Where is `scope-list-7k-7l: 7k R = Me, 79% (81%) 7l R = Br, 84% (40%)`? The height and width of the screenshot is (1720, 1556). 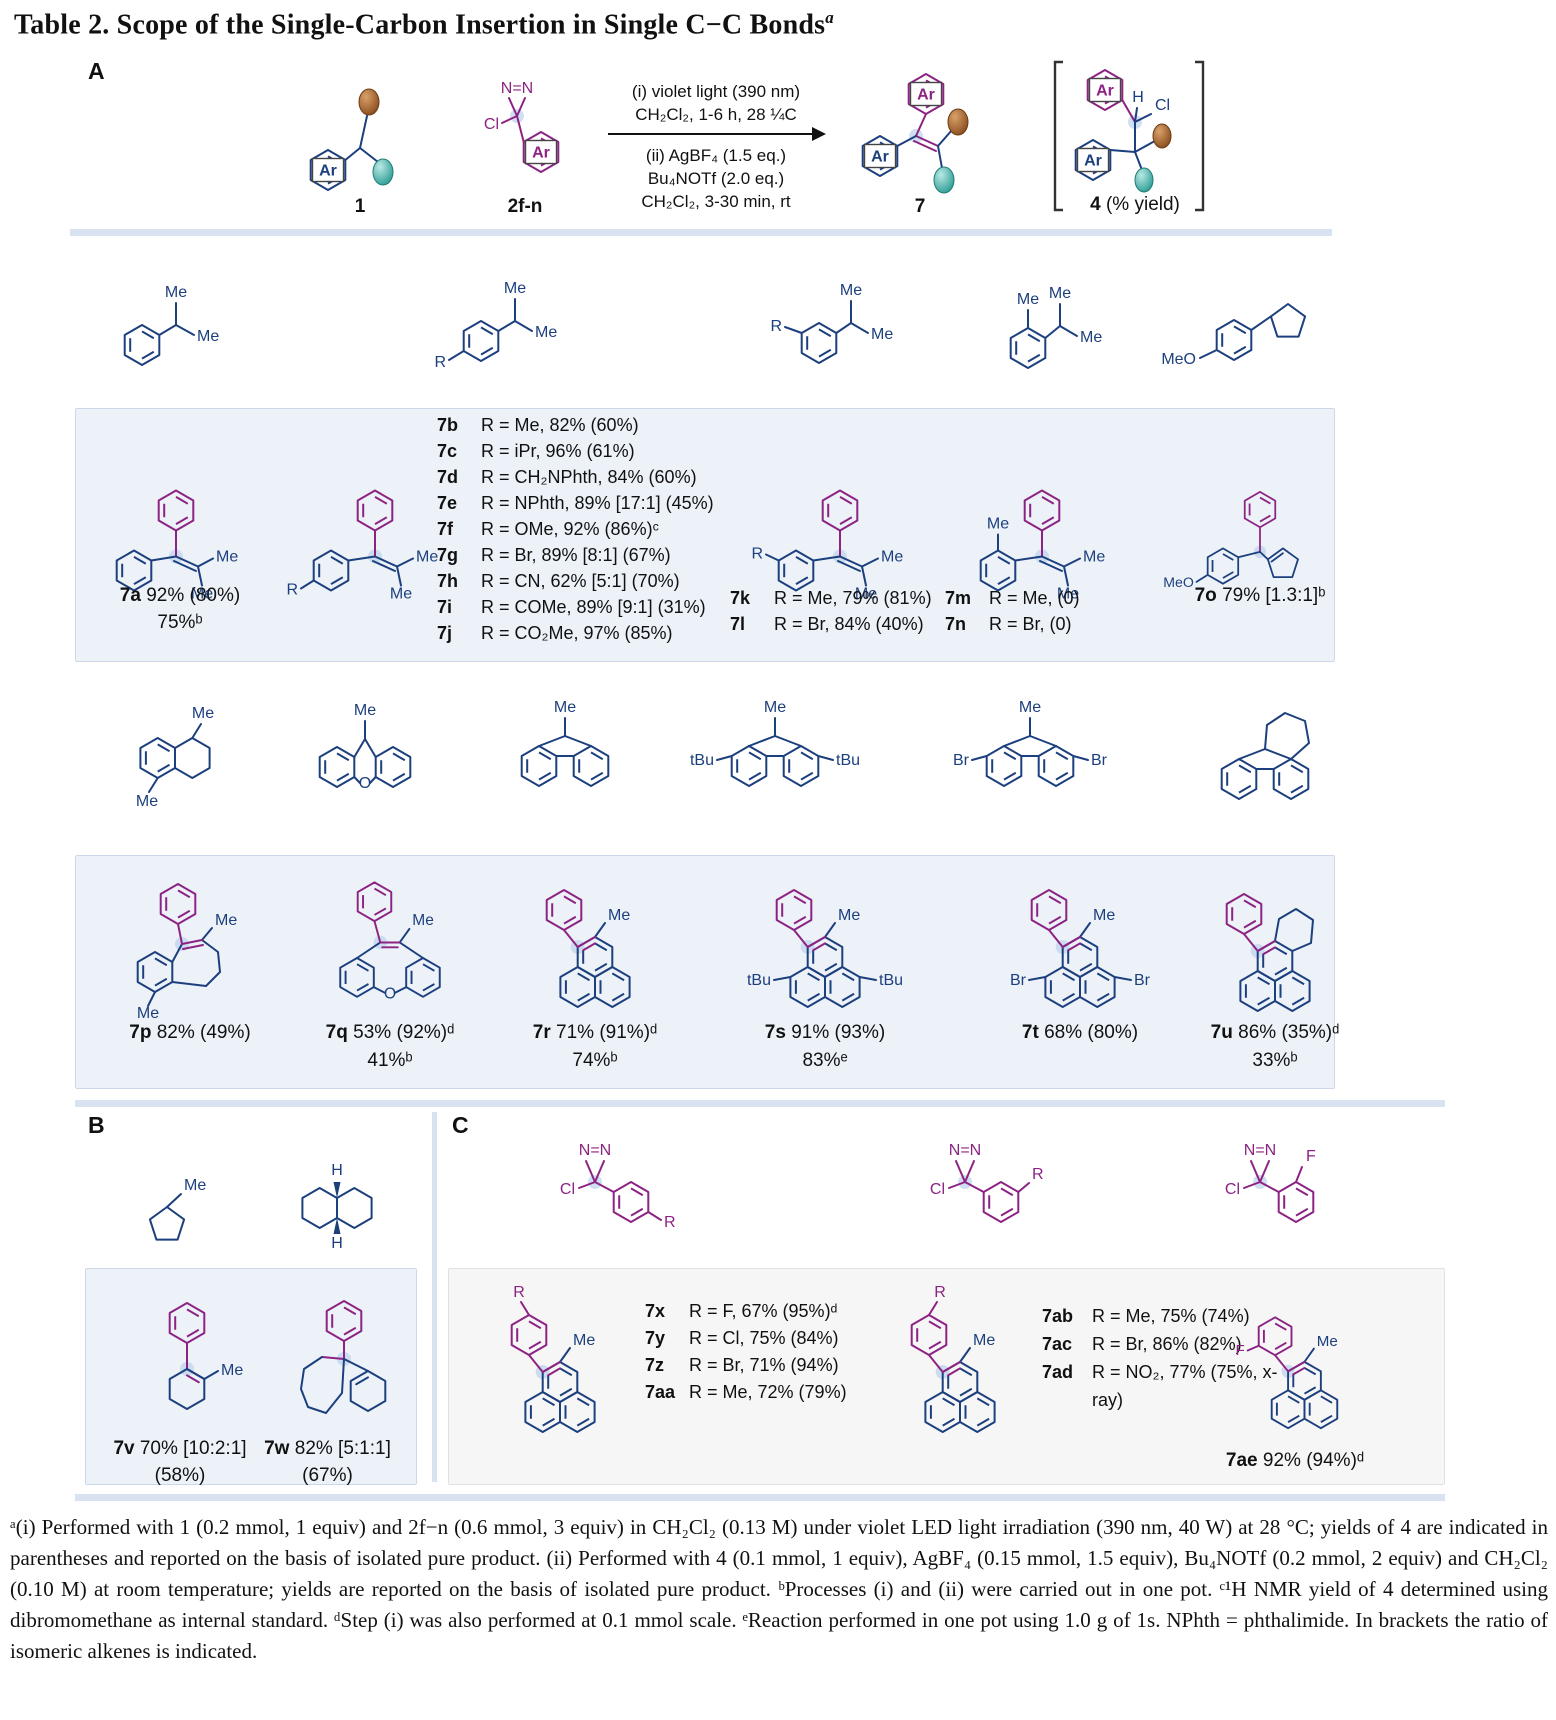 scope-list-7k-7l: 7k R = Me, 79% (81%) 7l R = Br, 84% (40%) is located at coordinates (845, 611).